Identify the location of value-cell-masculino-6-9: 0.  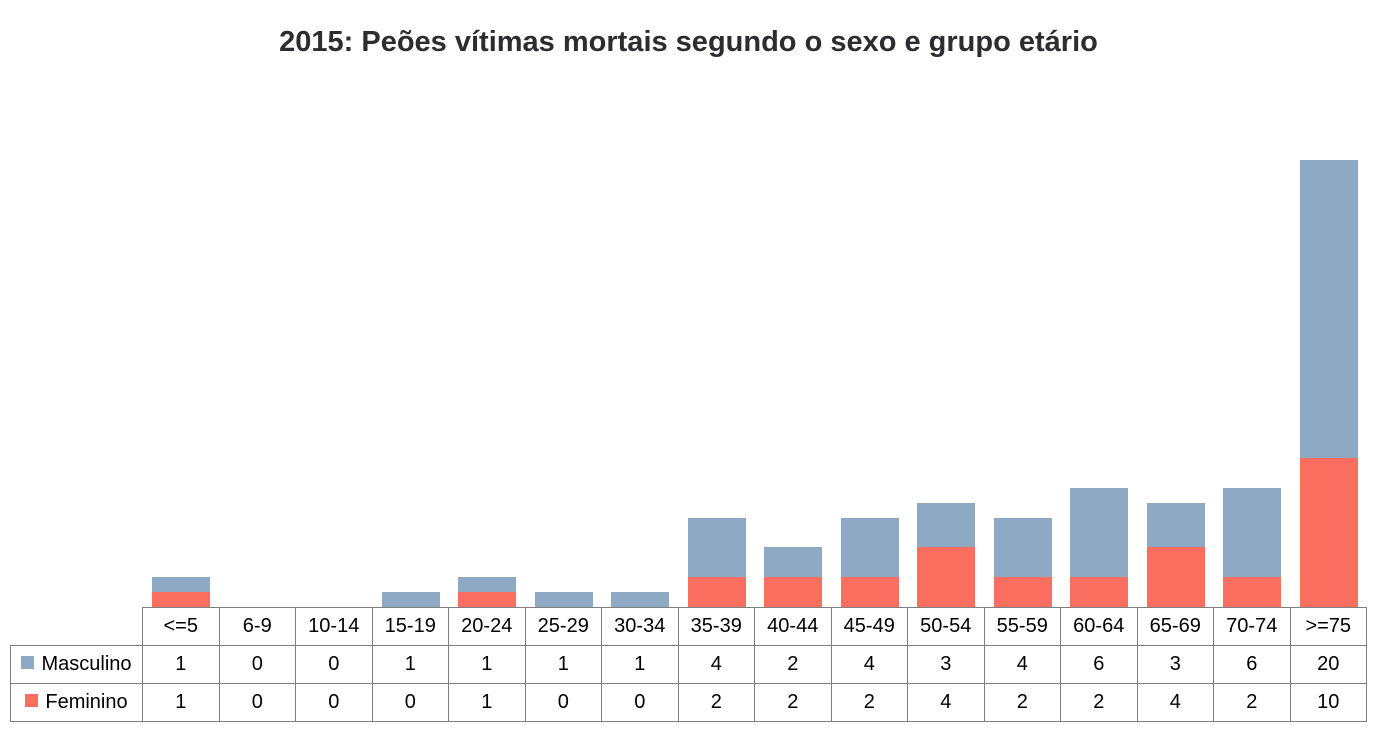
(257, 664).